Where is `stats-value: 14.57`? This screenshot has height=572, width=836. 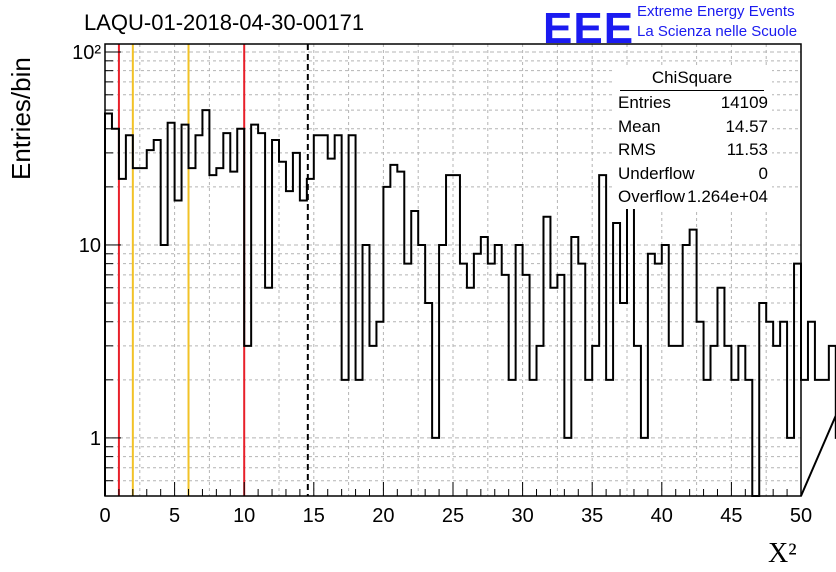 stats-value: 14.57 is located at coordinates (746, 126).